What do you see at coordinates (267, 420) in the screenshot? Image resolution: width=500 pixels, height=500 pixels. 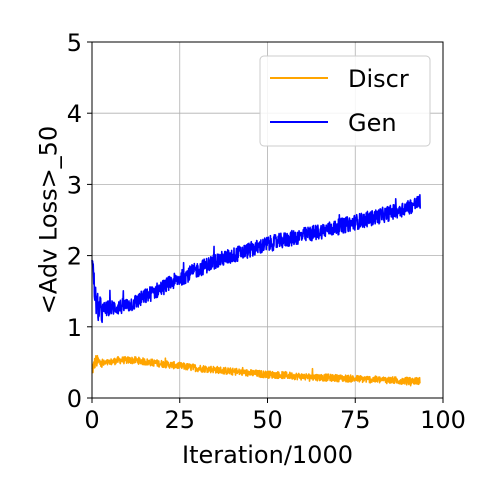 I see `x-tick-label: 50` at bounding box center [267, 420].